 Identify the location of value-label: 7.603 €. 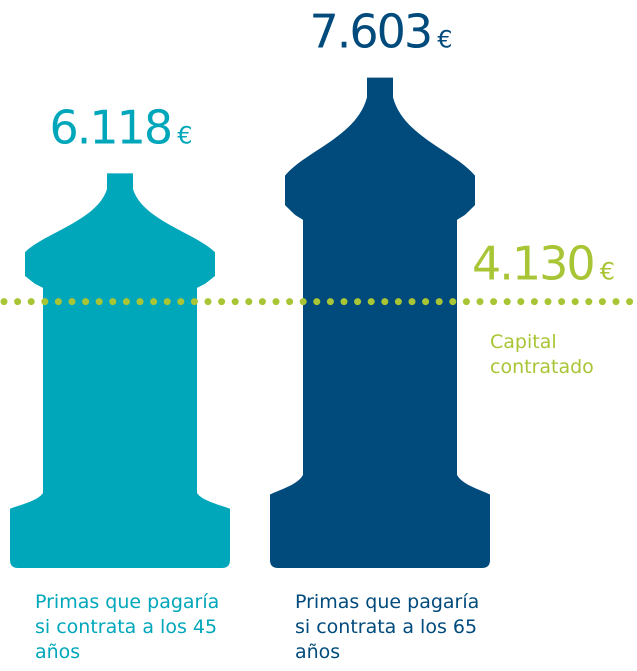
(381, 32).